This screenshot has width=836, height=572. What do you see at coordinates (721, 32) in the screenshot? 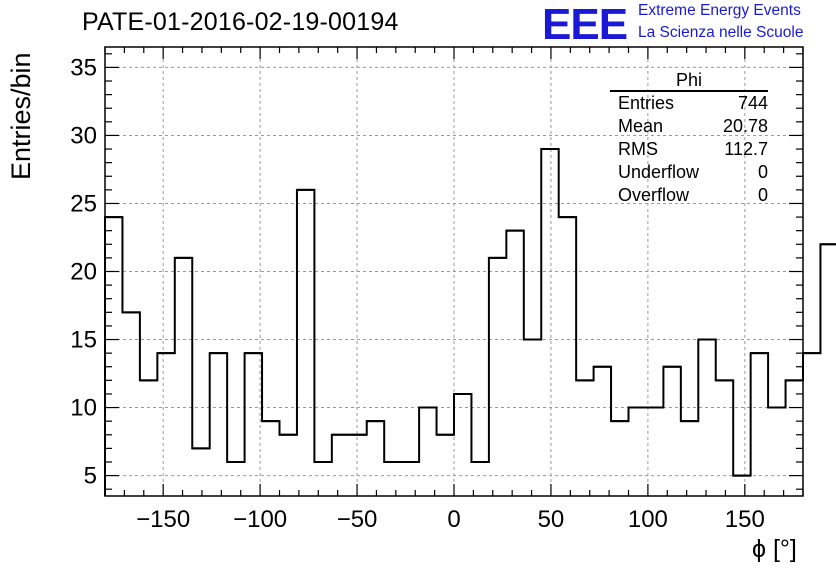
I see `logo-line-2: La Scienza nelle Scuole` at bounding box center [721, 32].